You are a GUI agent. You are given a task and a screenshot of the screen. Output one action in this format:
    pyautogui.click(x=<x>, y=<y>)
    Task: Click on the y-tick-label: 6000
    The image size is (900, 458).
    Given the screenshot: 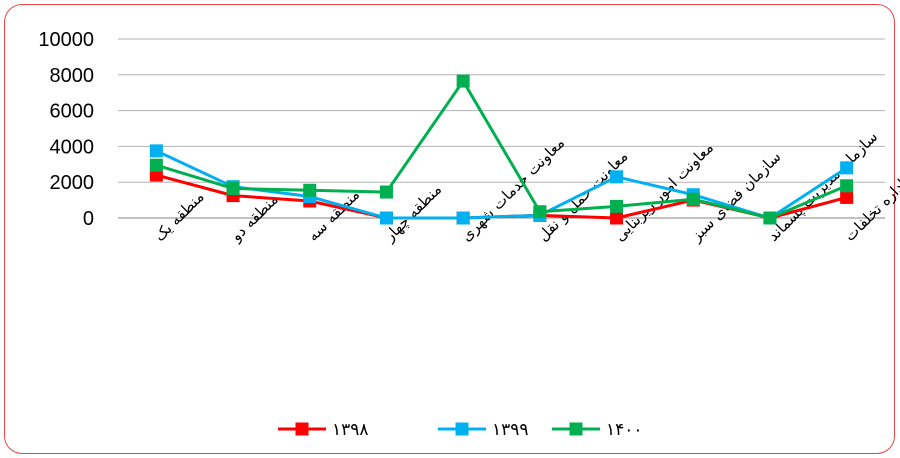 What is the action you would take?
    pyautogui.click(x=72, y=112)
    